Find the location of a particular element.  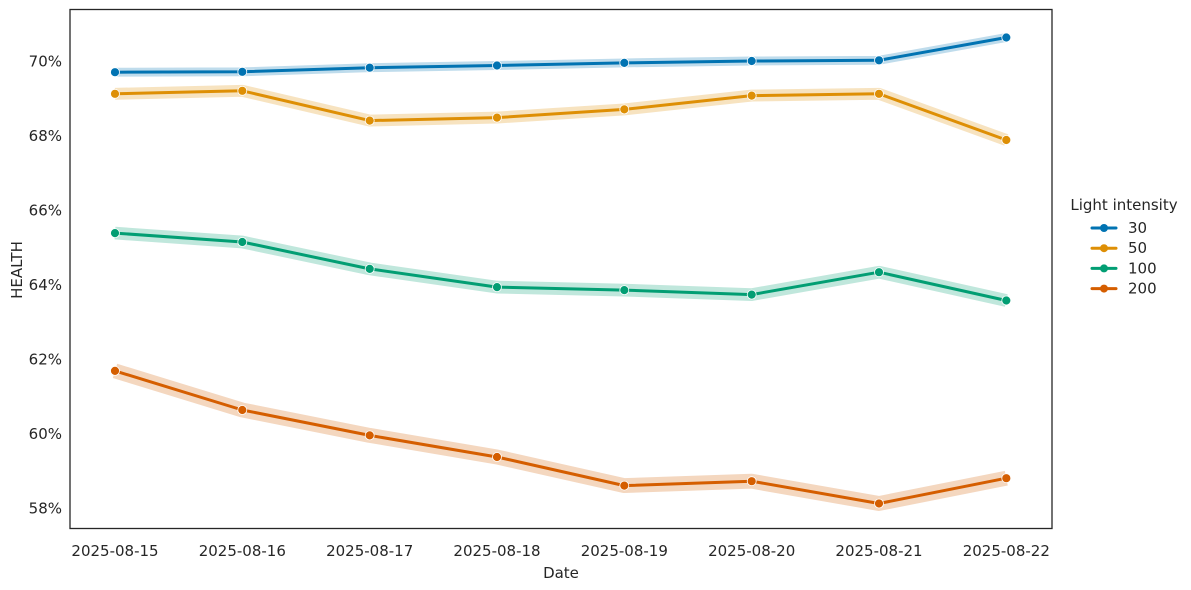

series-100-line is located at coordinates (560, 266).